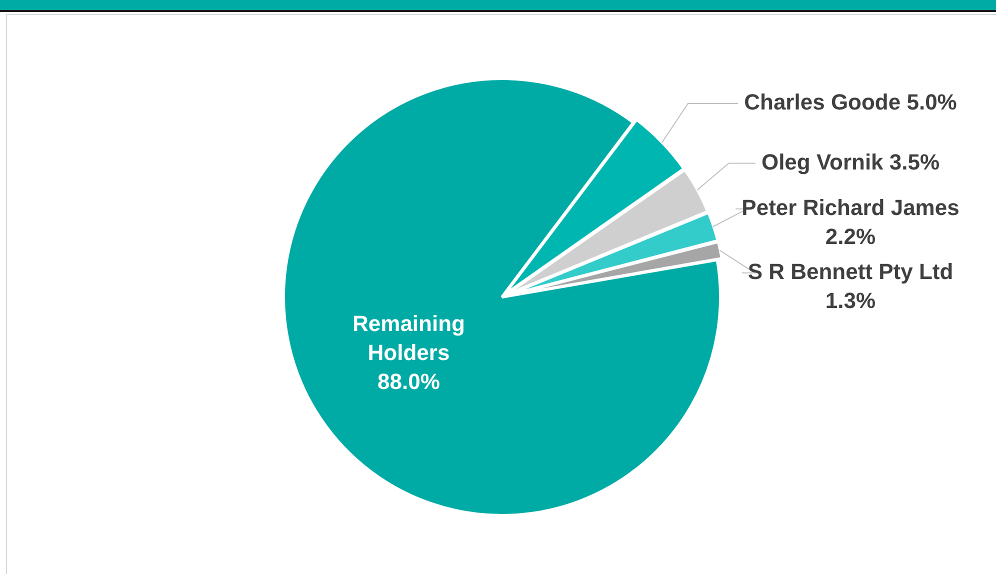 This screenshot has width=996, height=574. What do you see at coordinates (850, 236) in the screenshot?
I see `data-label: 2.2%` at bounding box center [850, 236].